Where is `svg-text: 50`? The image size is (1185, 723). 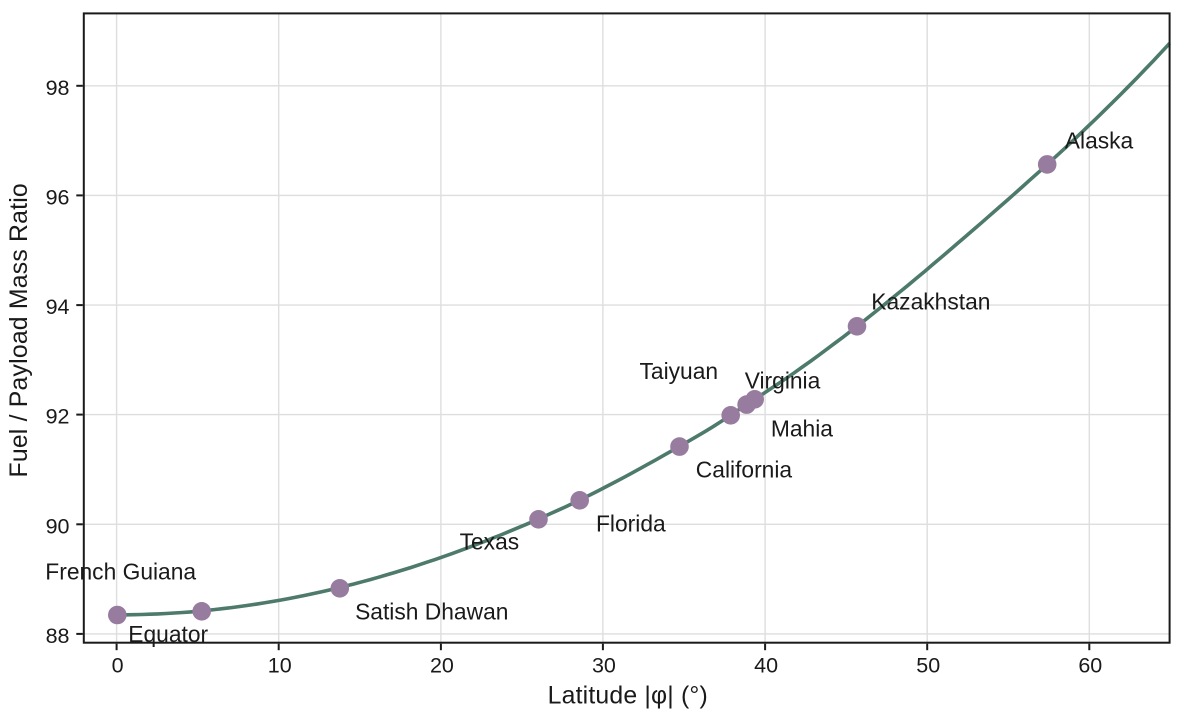
svg-text: 50 is located at coordinates (928, 666).